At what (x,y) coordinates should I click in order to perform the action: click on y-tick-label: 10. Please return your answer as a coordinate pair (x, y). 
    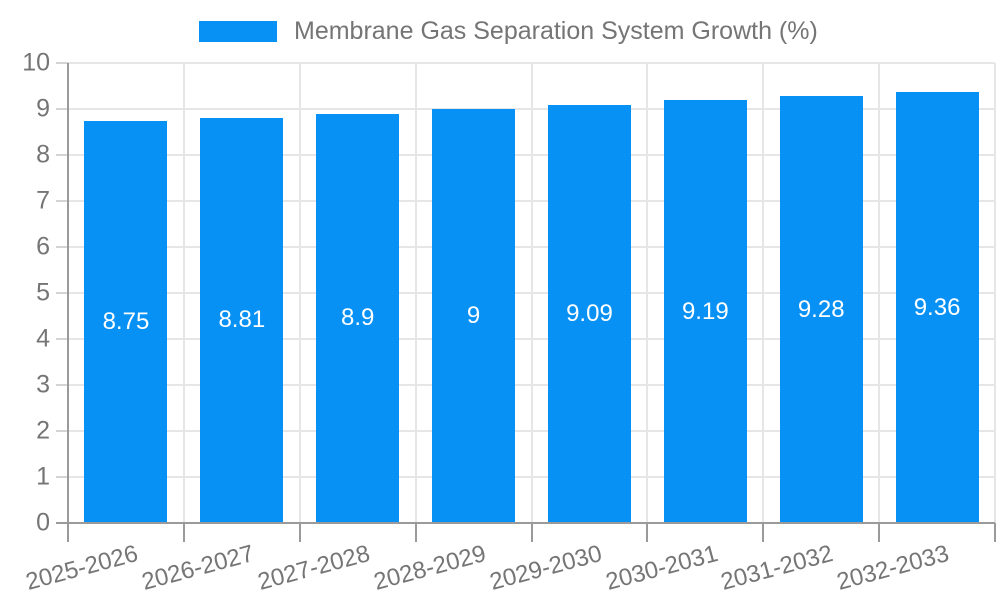
    Looking at the image, I should click on (36, 62).